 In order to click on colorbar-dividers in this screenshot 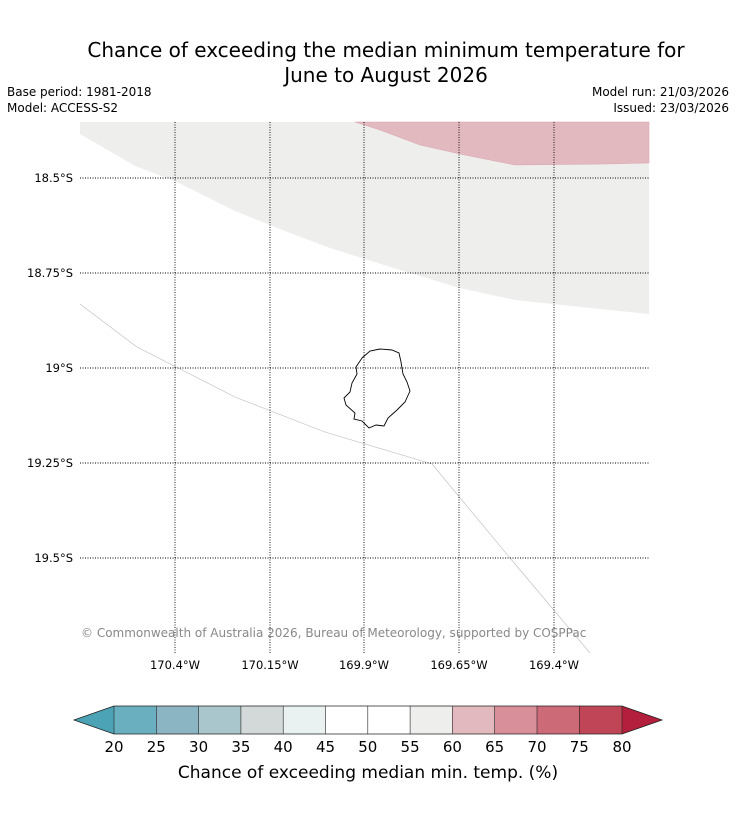, I will do `click(368, 720)`.